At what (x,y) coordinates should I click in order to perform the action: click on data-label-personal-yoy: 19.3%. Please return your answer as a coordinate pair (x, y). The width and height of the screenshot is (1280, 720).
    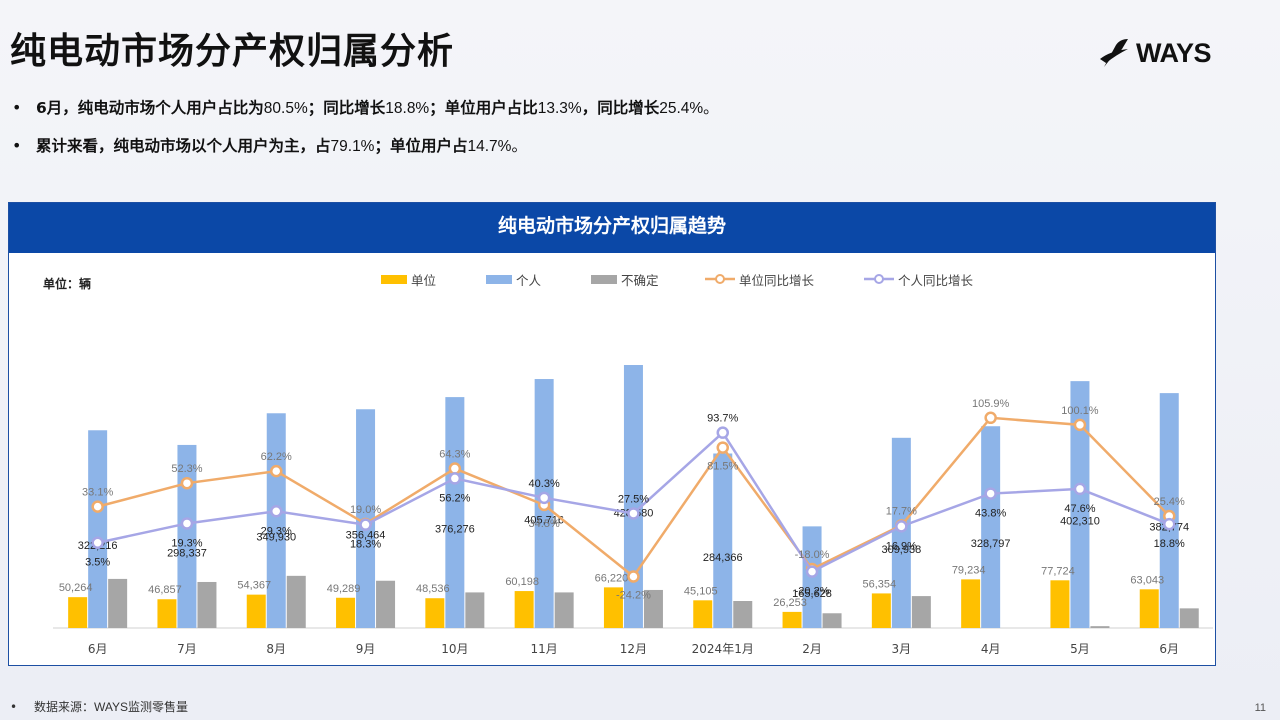
    Looking at the image, I should click on (186, 543).